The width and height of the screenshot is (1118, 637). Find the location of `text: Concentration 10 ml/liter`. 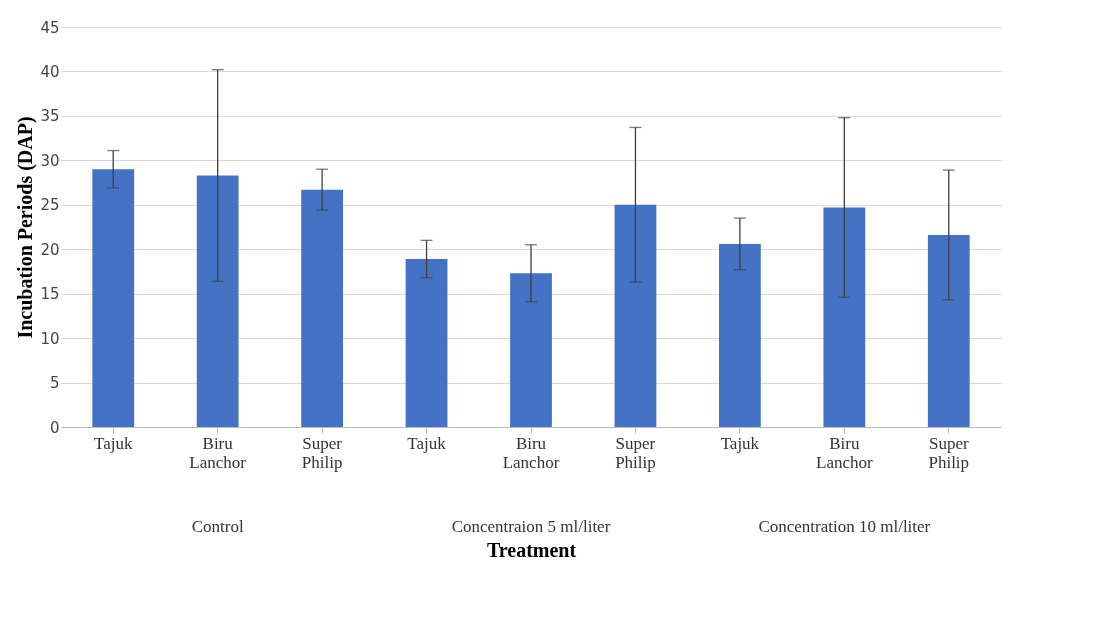

text: Concentration 10 ml/liter is located at coordinates (844, 526).